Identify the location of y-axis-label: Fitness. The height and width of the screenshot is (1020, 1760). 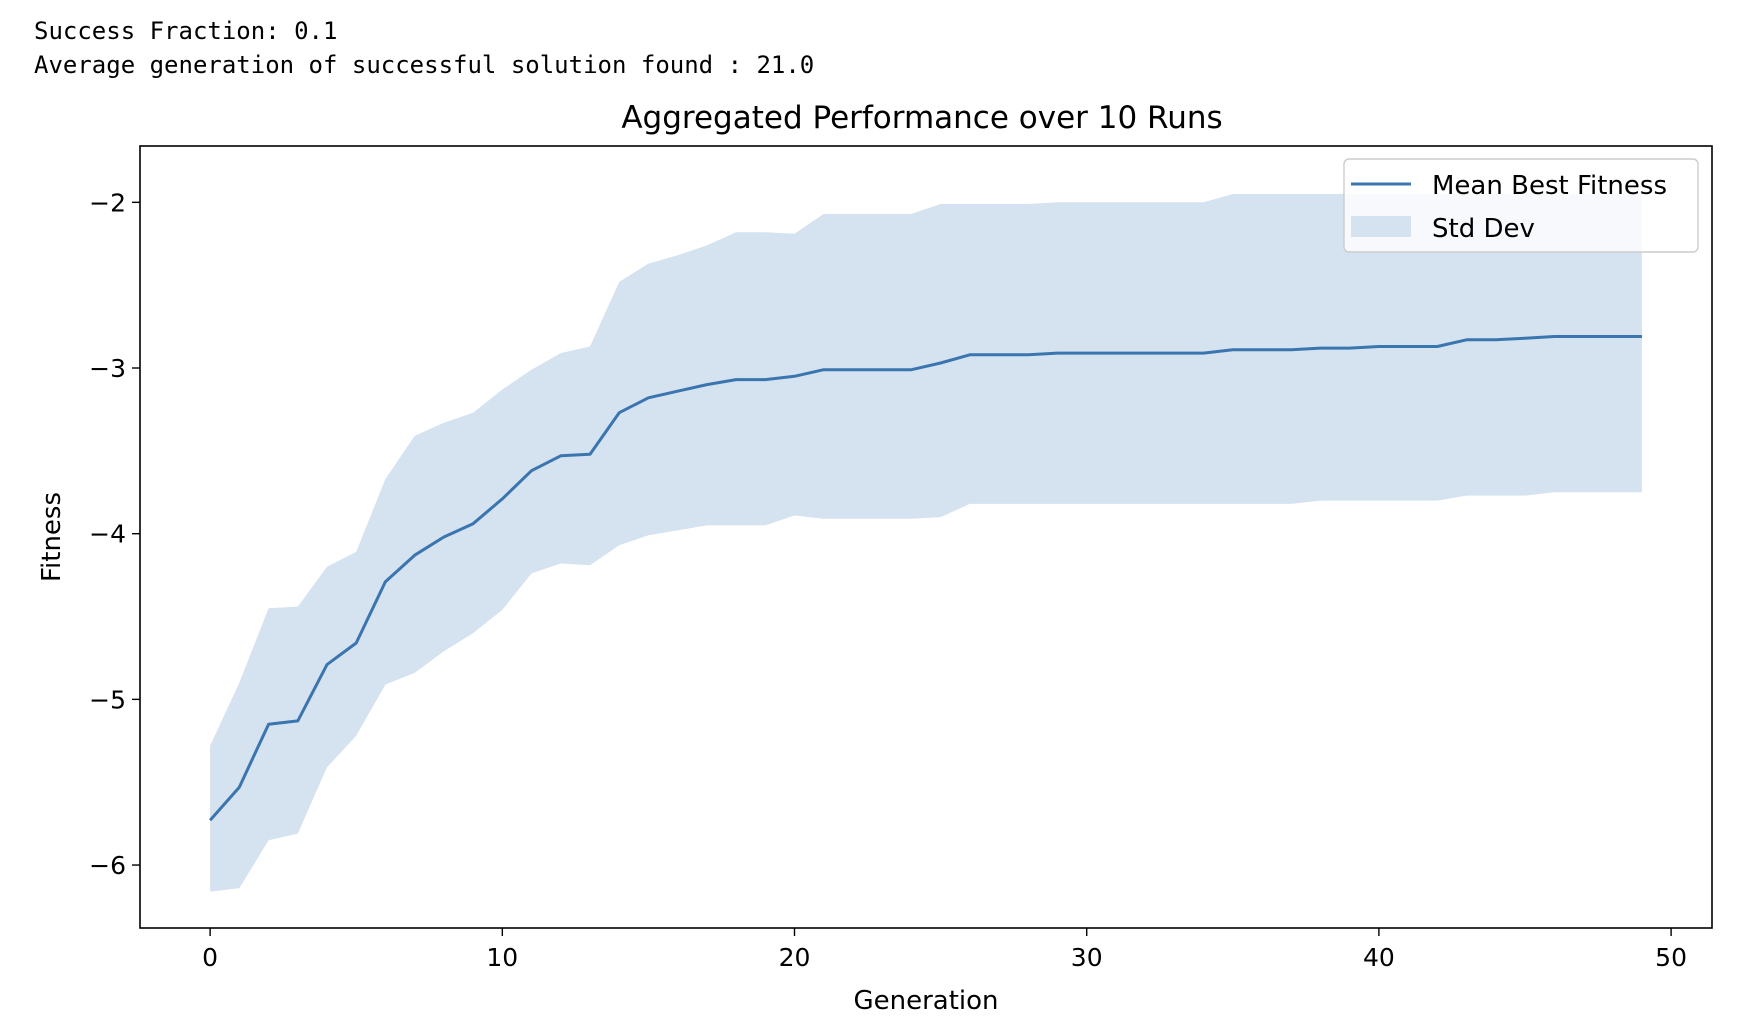
(52, 537).